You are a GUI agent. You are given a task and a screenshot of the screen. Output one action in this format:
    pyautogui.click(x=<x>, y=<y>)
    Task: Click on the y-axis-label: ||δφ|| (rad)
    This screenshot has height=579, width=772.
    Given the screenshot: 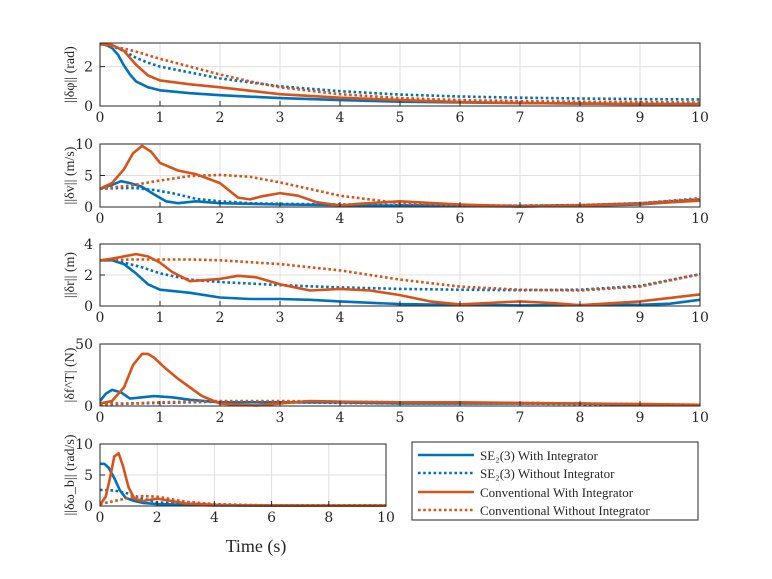 What is the action you would take?
    pyautogui.click(x=70, y=74)
    